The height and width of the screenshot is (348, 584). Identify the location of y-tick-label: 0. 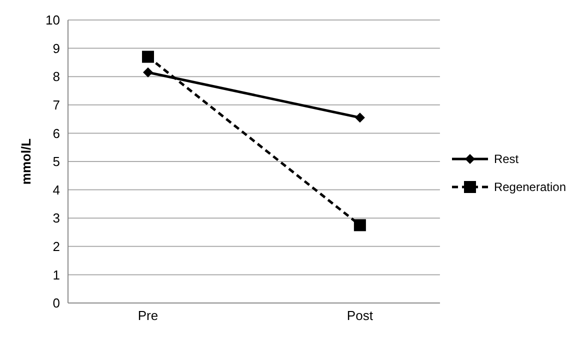
(56, 303).